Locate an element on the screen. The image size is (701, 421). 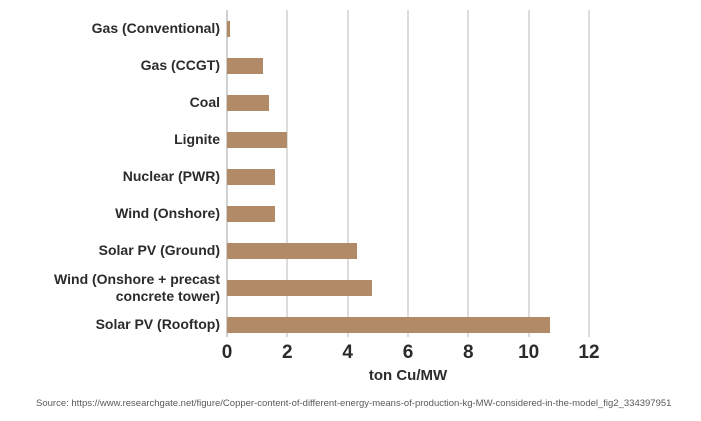
category-label: Lignite is located at coordinates (197, 139).